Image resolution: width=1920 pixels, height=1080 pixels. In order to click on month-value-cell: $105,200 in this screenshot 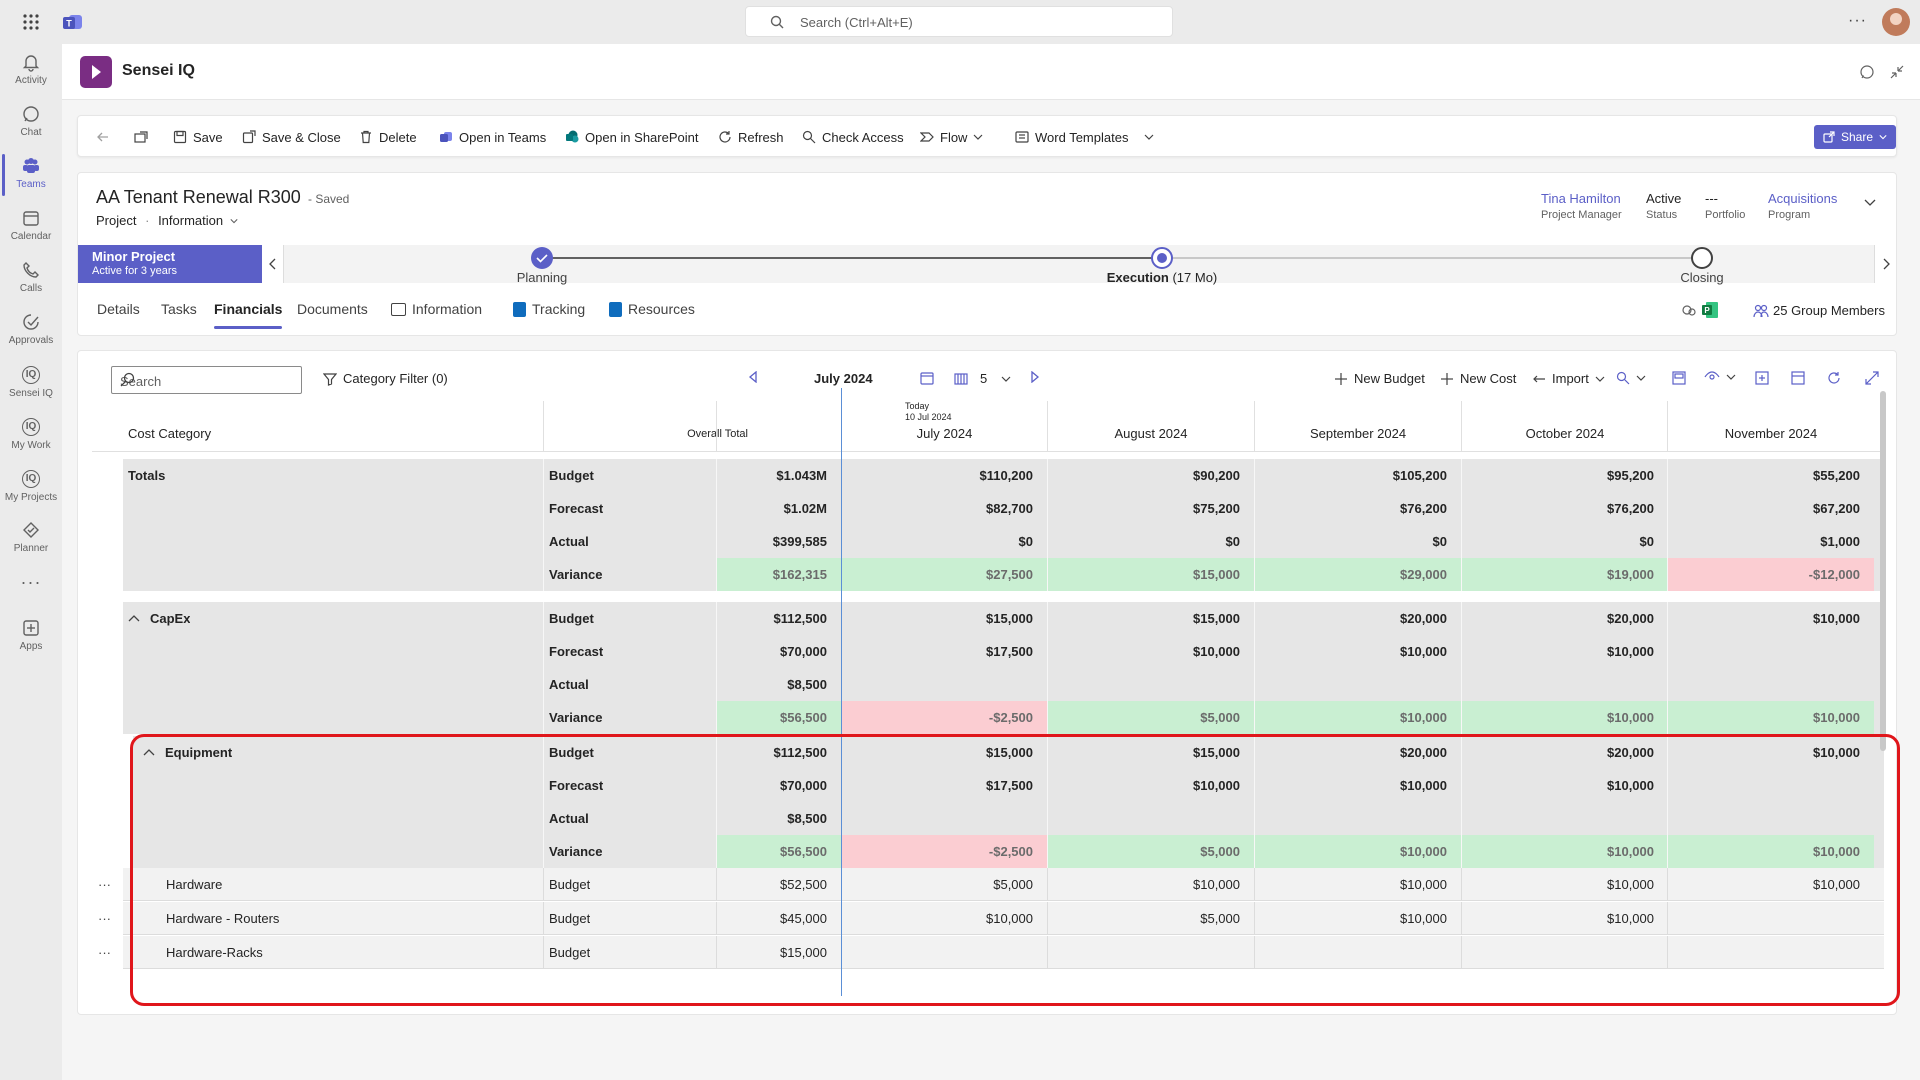, I will do `click(1358, 475)`.